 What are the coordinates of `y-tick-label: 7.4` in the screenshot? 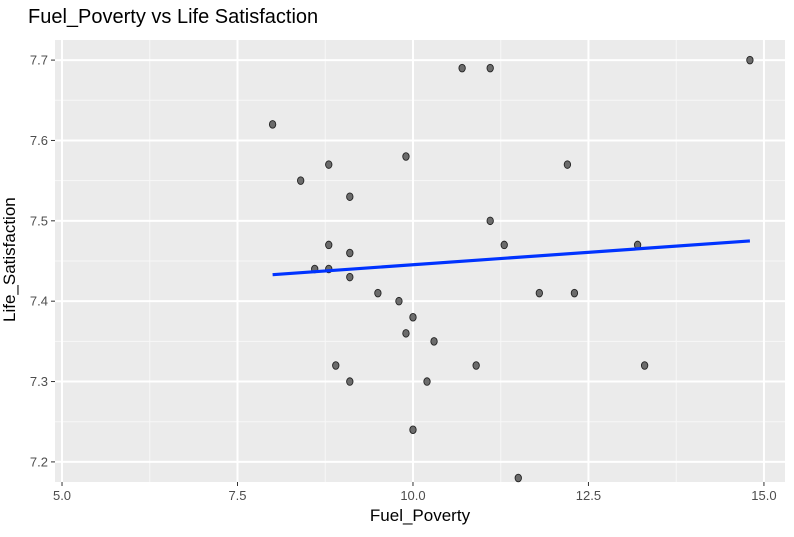 It's located at (39, 301).